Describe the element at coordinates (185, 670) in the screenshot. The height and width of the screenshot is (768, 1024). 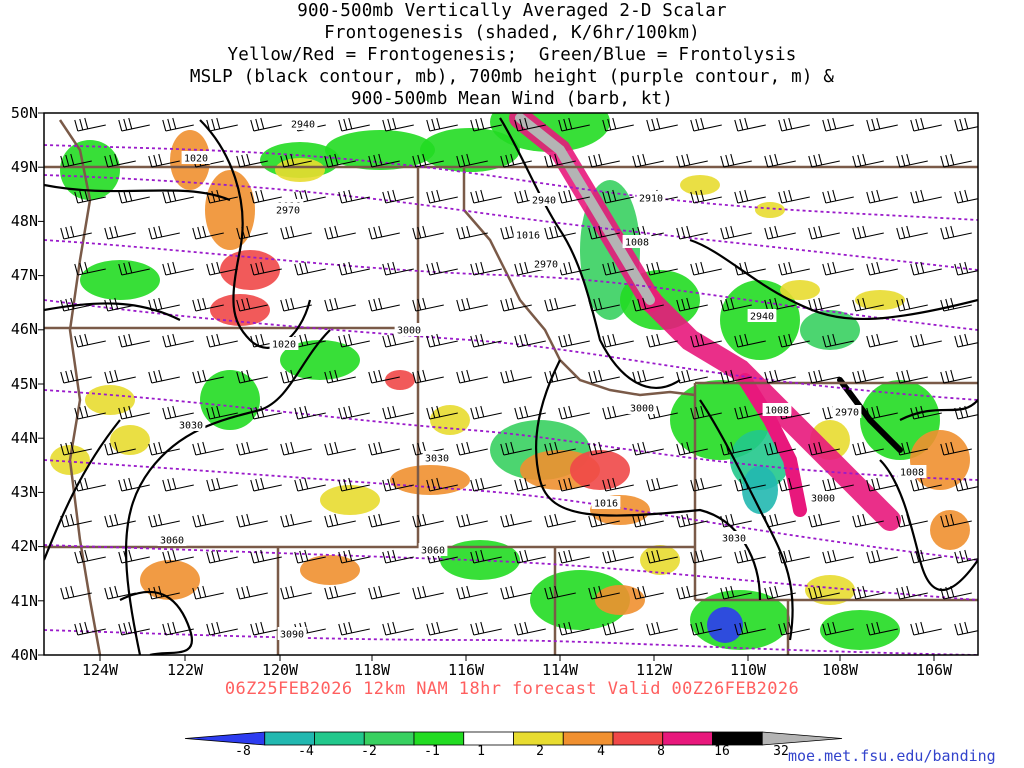
I see `lon-label-122w: 122W` at that location.